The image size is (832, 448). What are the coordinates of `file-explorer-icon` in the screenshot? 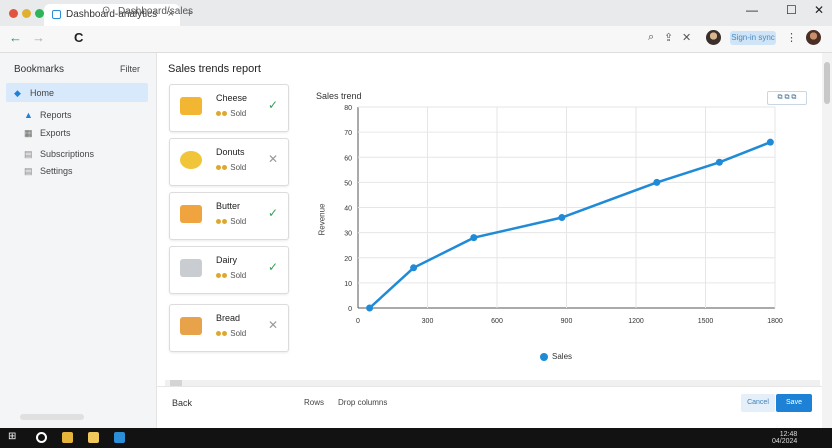 It's located at (67, 437).